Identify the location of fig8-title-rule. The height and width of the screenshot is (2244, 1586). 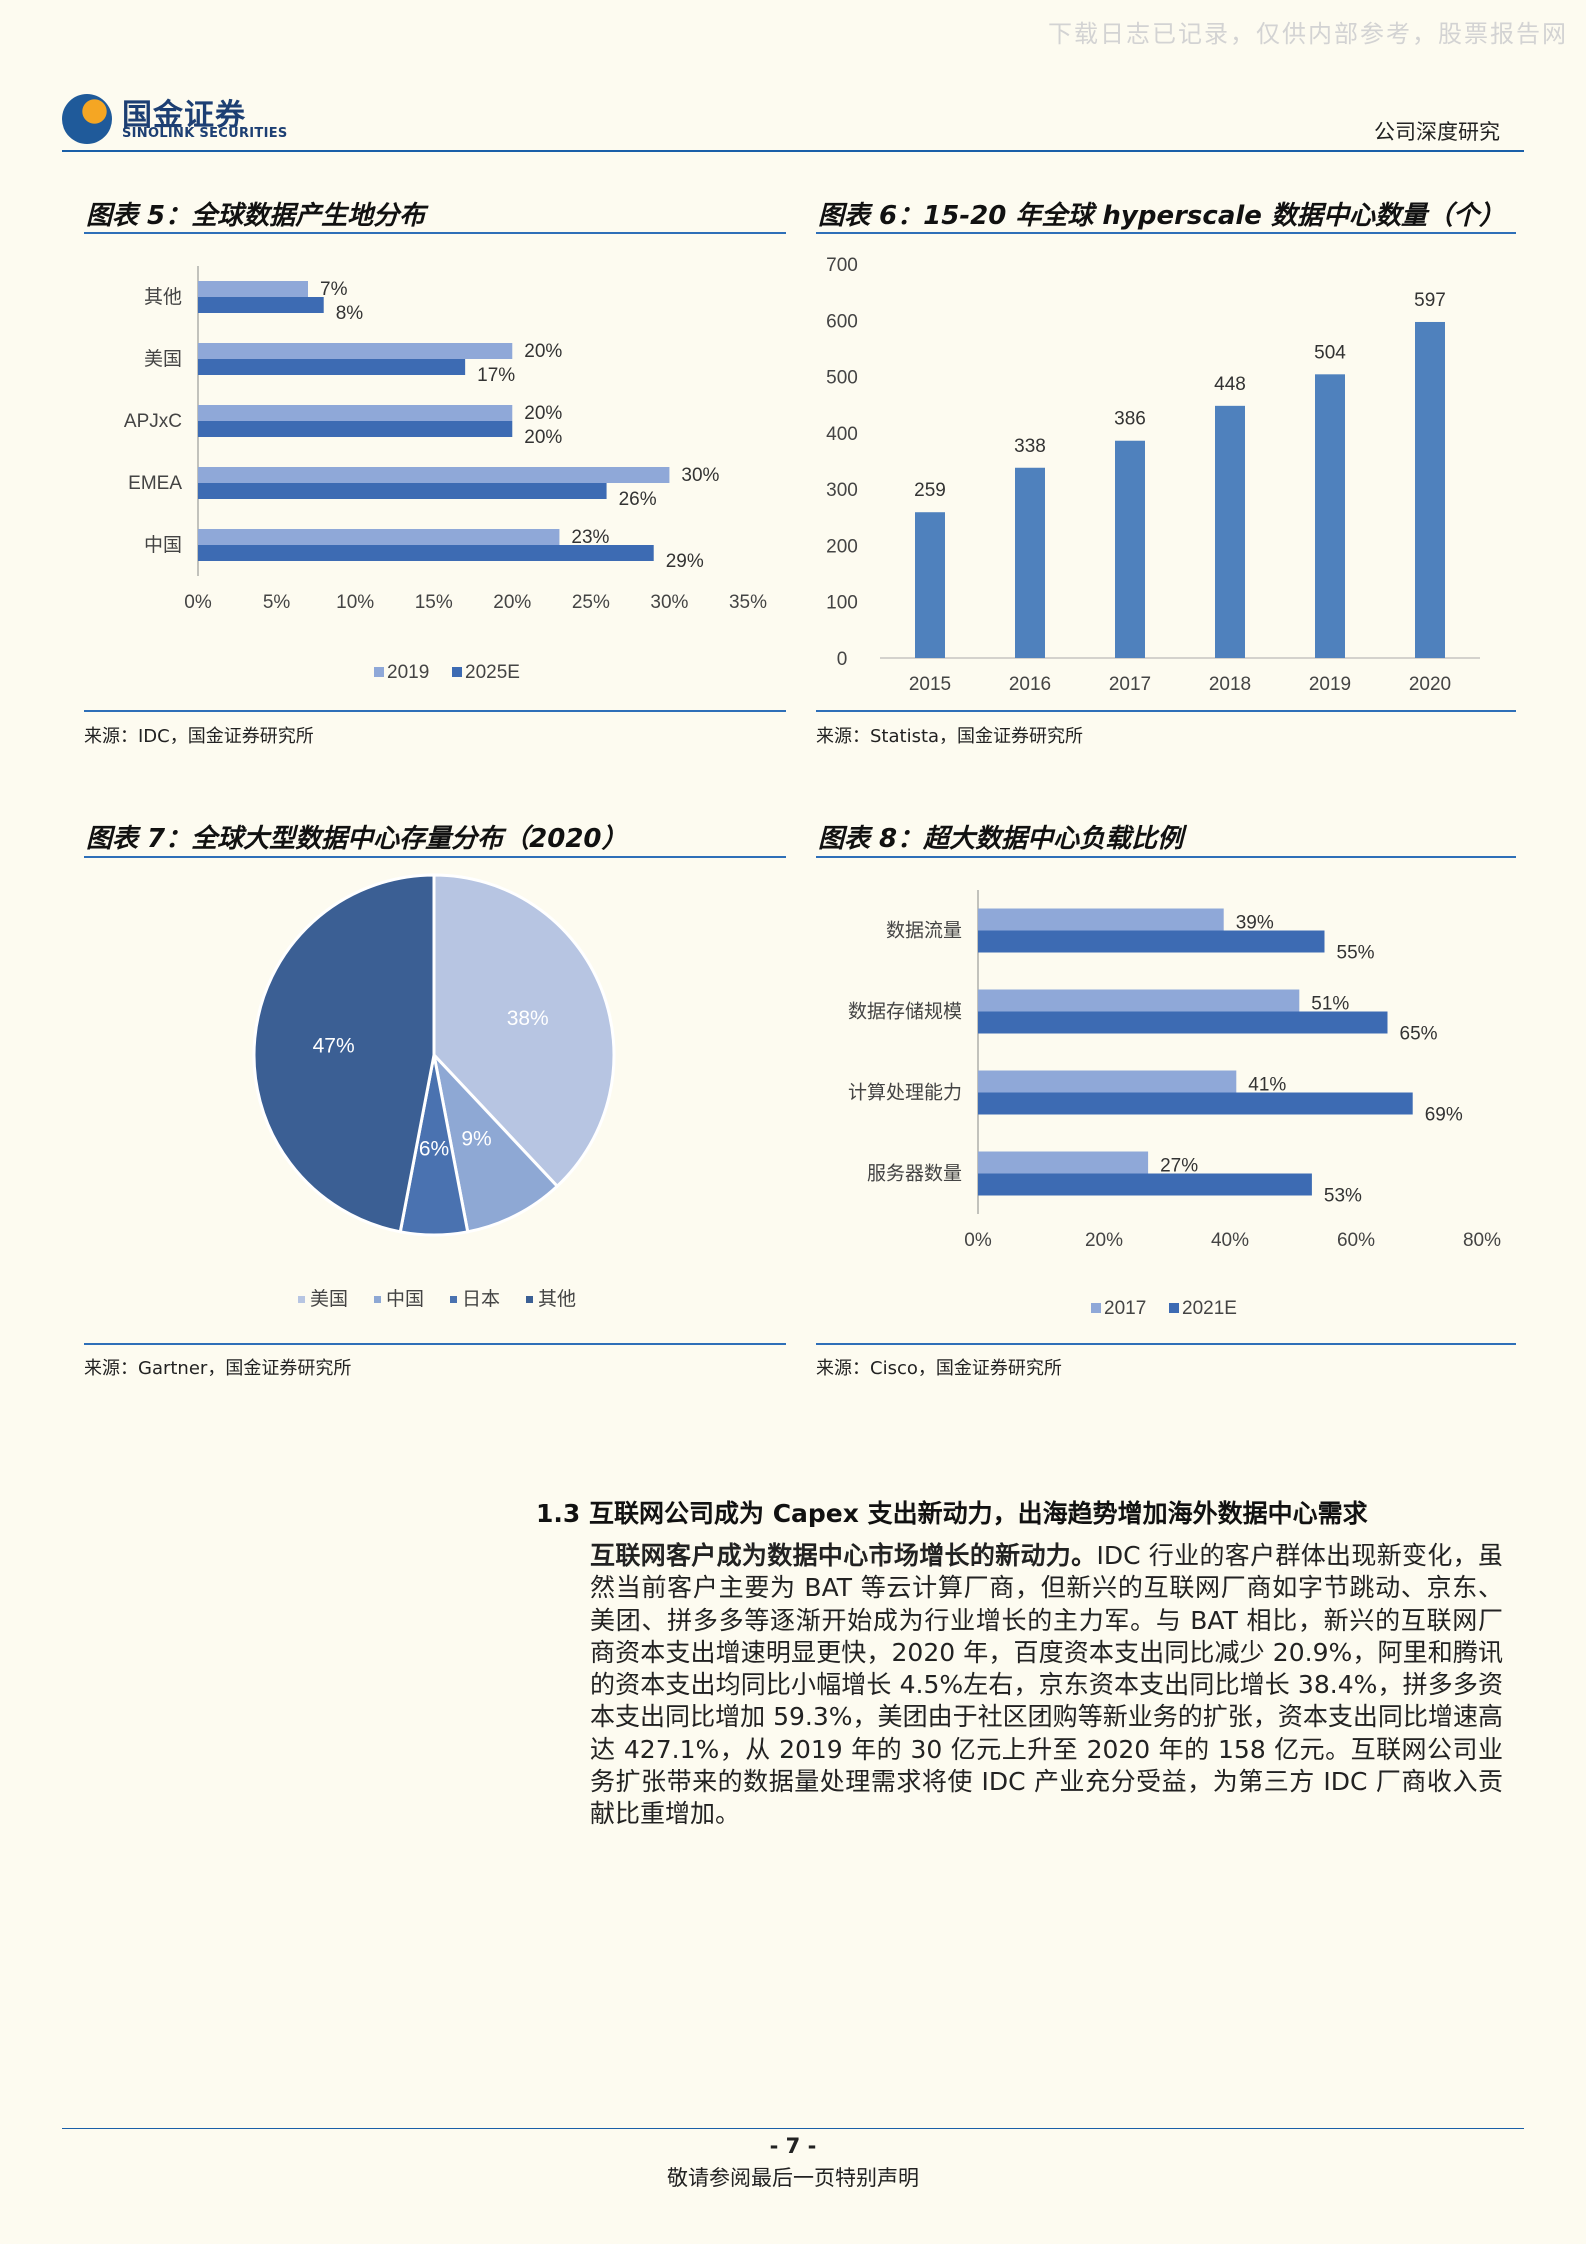
(1166, 857).